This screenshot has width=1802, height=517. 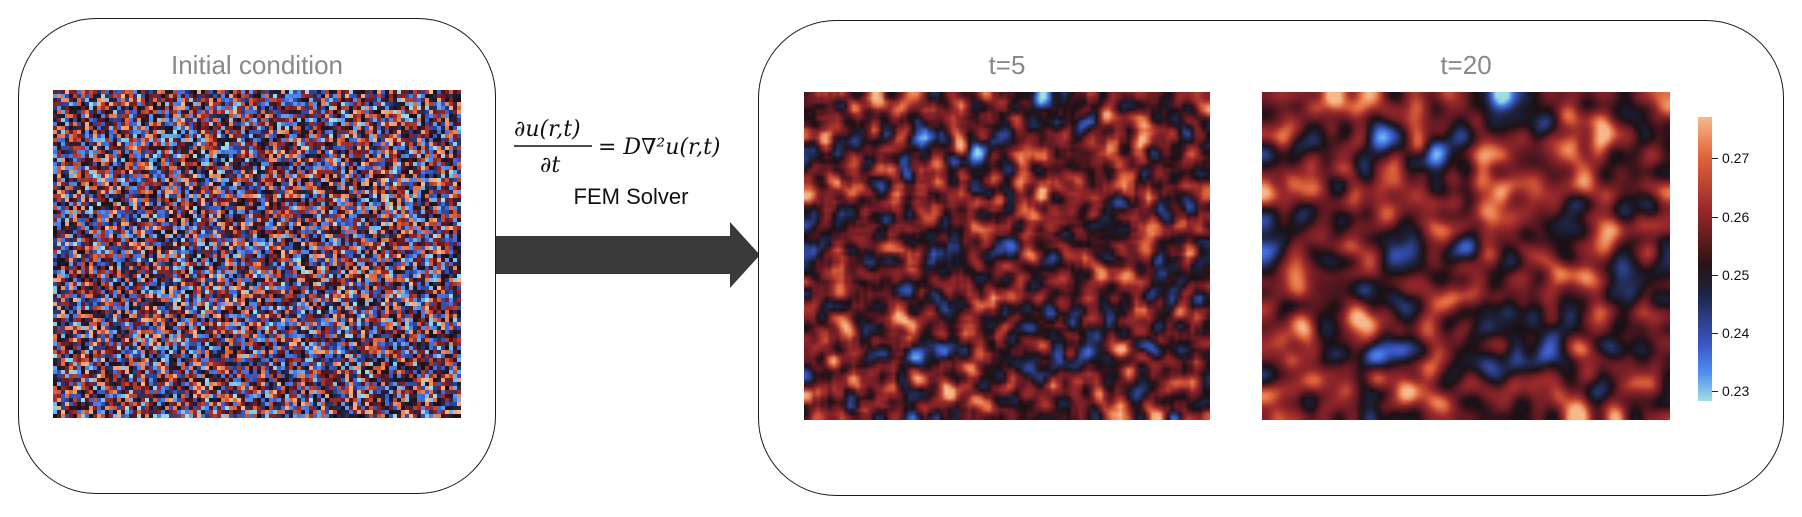 What do you see at coordinates (1736, 275) in the screenshot?
I see `colorbar-label: 0.25` at bounding box center [1736, 275].